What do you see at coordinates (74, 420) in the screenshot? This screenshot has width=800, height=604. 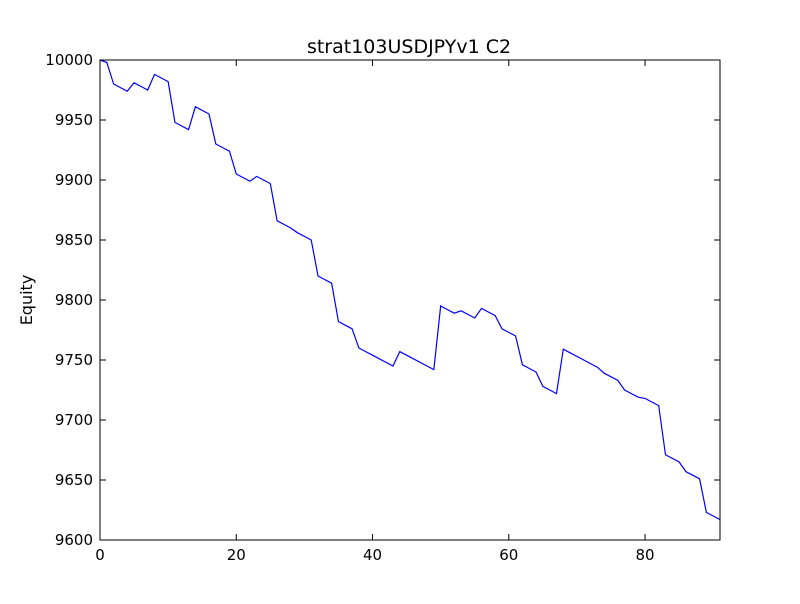 I see `y-tick-label: 9700` at bounding box center [74, 420].